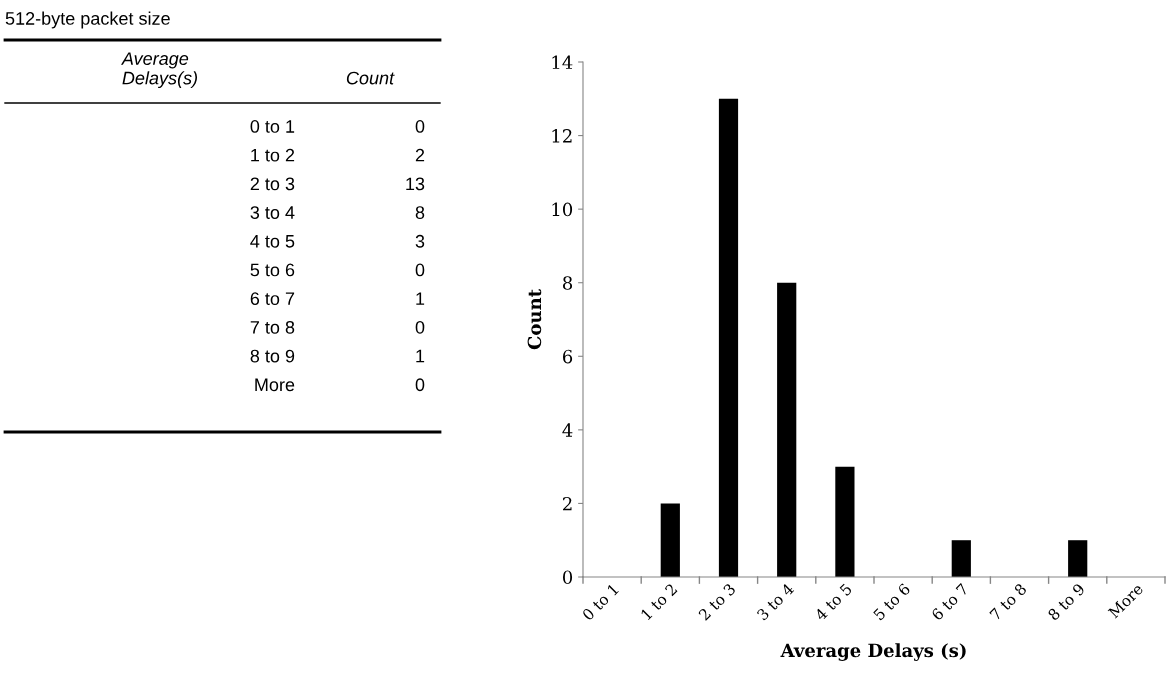 The image size is (1173, 682). Describe the element at coordinates (568, 356) in the screenshot. I see `y-tick-label: 6` at that location.